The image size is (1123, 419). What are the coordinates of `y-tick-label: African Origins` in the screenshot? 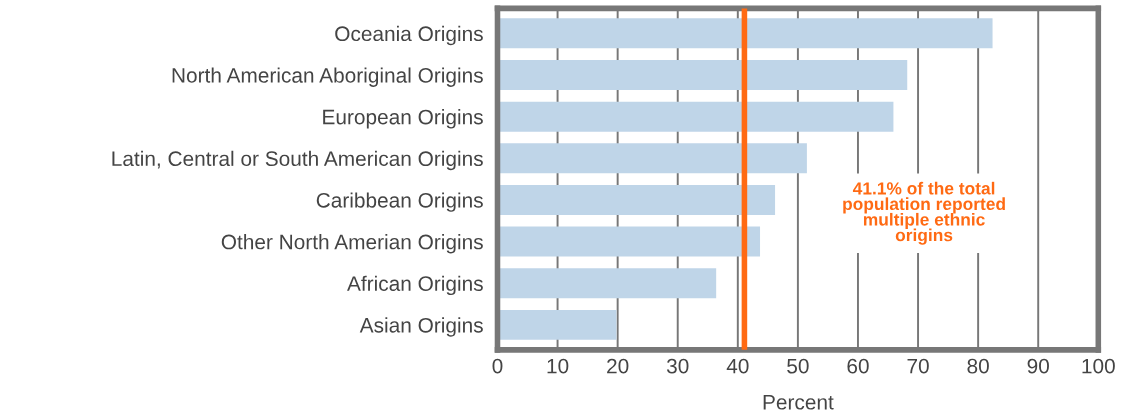 It's located at (415, 285).